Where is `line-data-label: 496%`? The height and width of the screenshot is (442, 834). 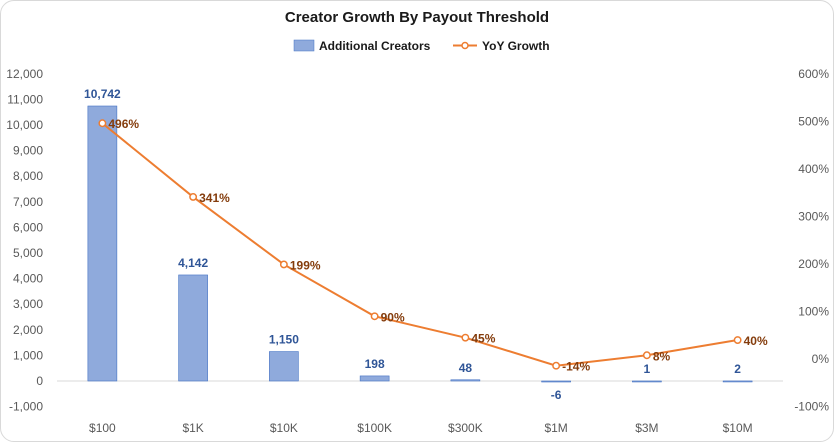 line-data-label: 496% is located at coordinates (123, 124).